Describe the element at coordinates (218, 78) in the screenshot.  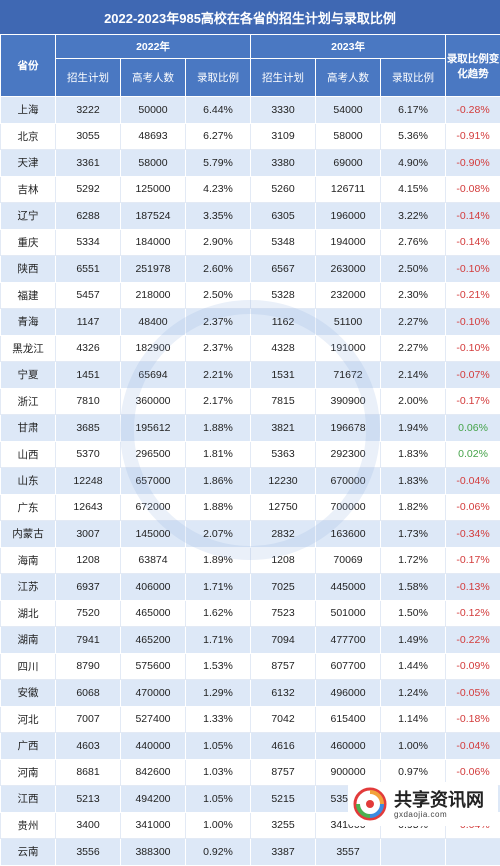
I see `header-ratio-2022: 录取比例` at that location.